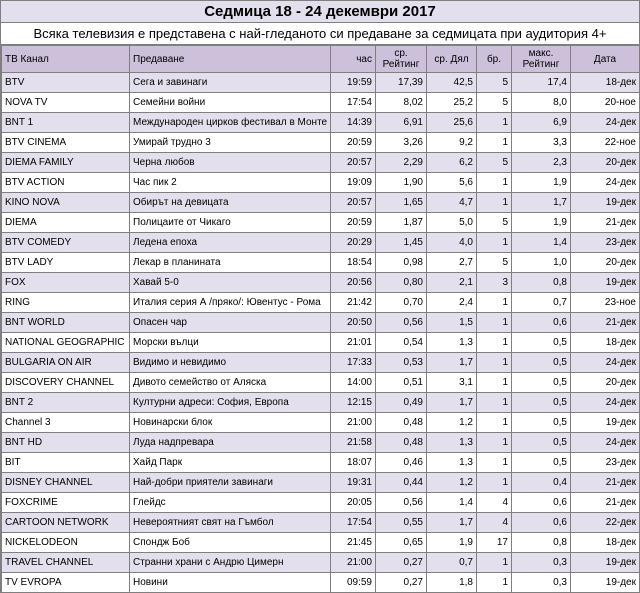 This screenshot has width=640, height=593. Describe the element at coordinates (353, 342) in the screenshot. I see `cell-time: 21:01` at that location.